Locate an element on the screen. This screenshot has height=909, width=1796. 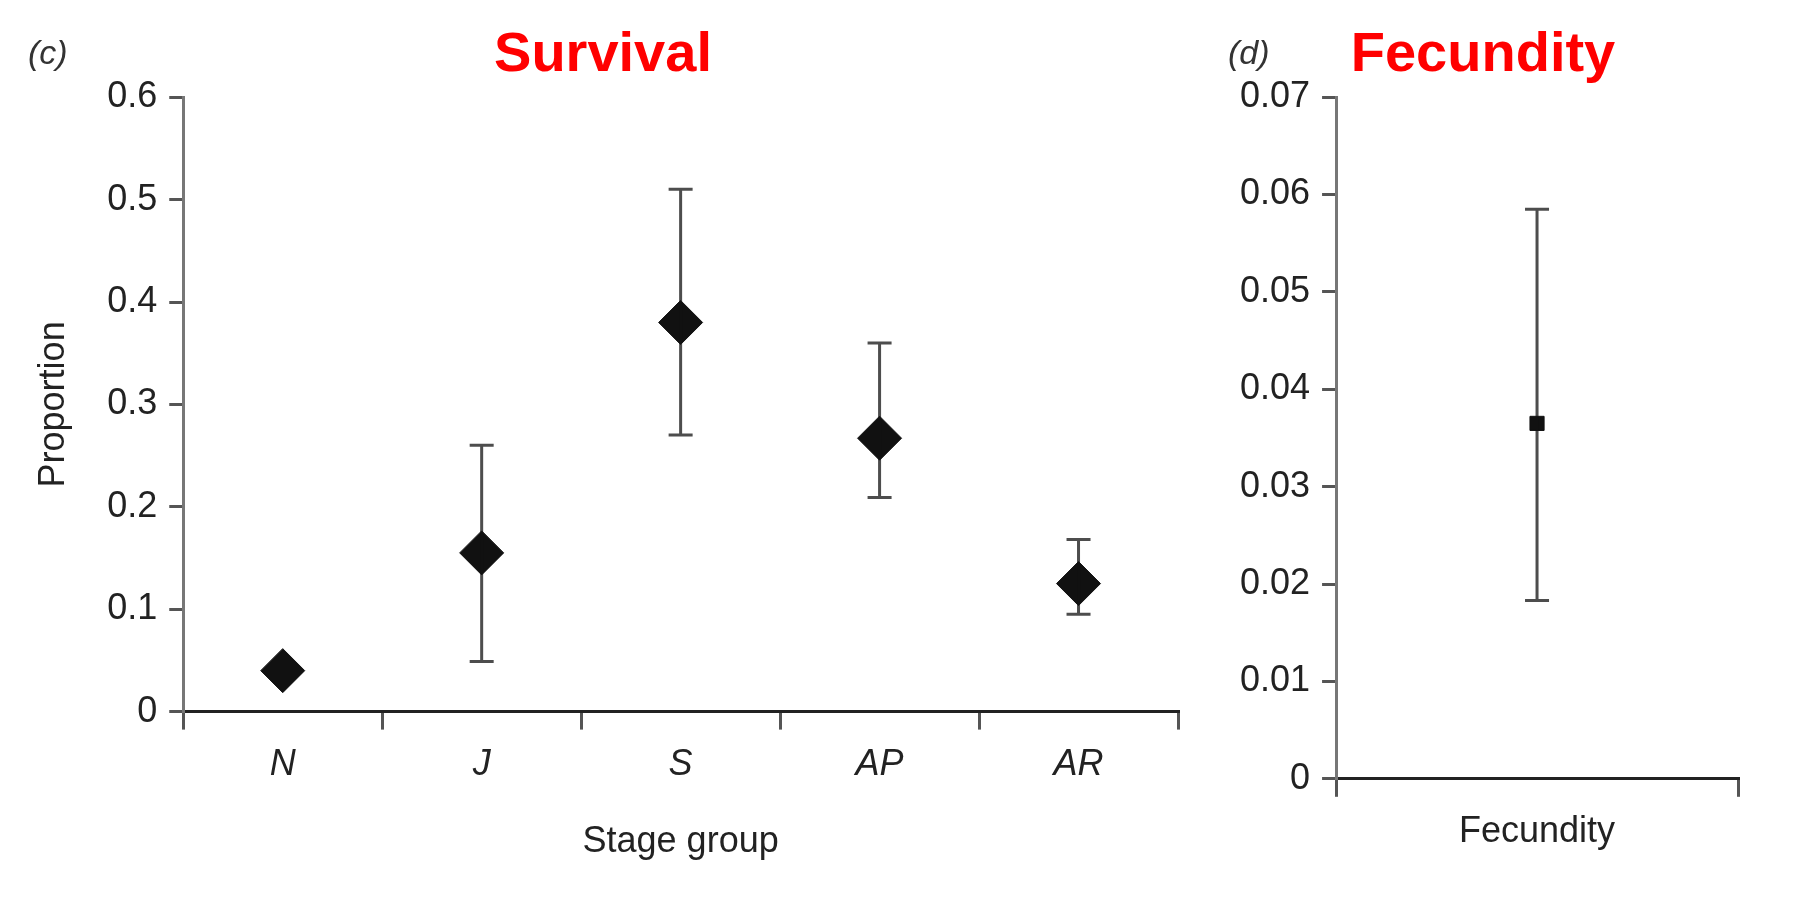
text: Fecundity is located at coordinates (1537, 830).